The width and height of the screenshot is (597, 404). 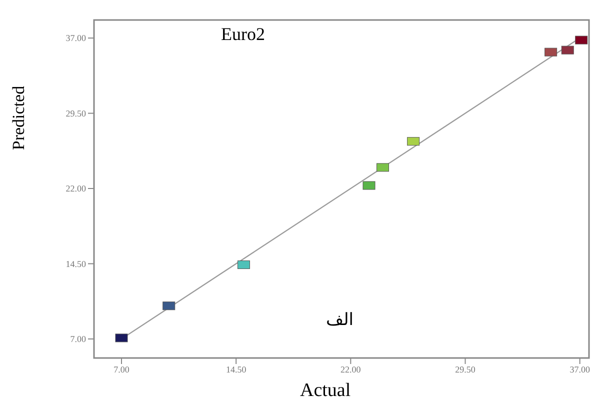 What do you see at coordinates (122, 369) in the screenshot?
I see `x-tick-label: 7.00` at bounding box center [122, 369].